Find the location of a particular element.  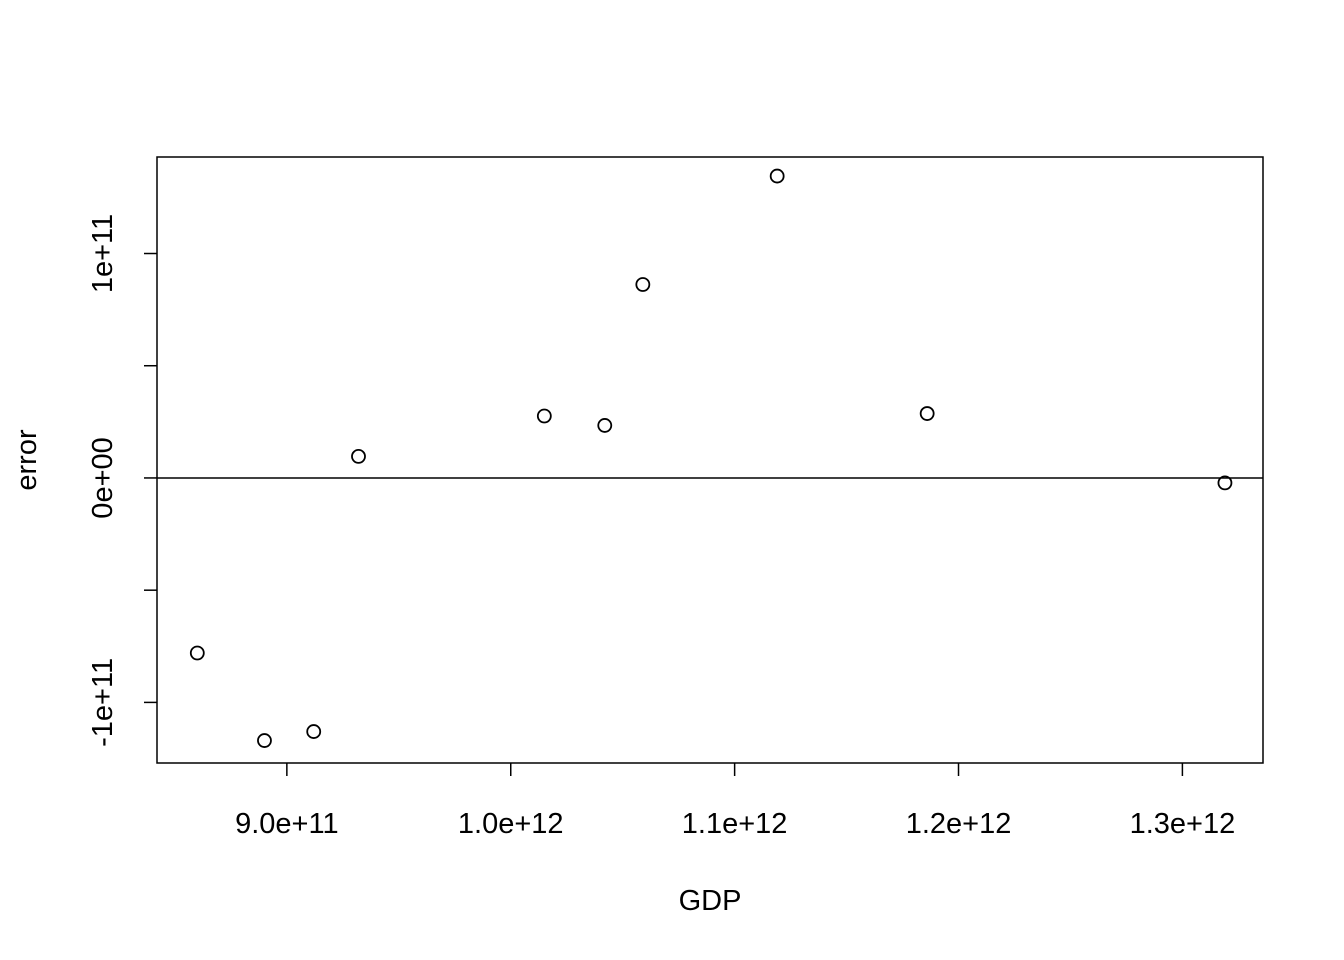

x-axis: 9.0e+11 1.0e+12 1.1e+12 1.2e+12 1.3e+12 is located at coordinates (735, 801).